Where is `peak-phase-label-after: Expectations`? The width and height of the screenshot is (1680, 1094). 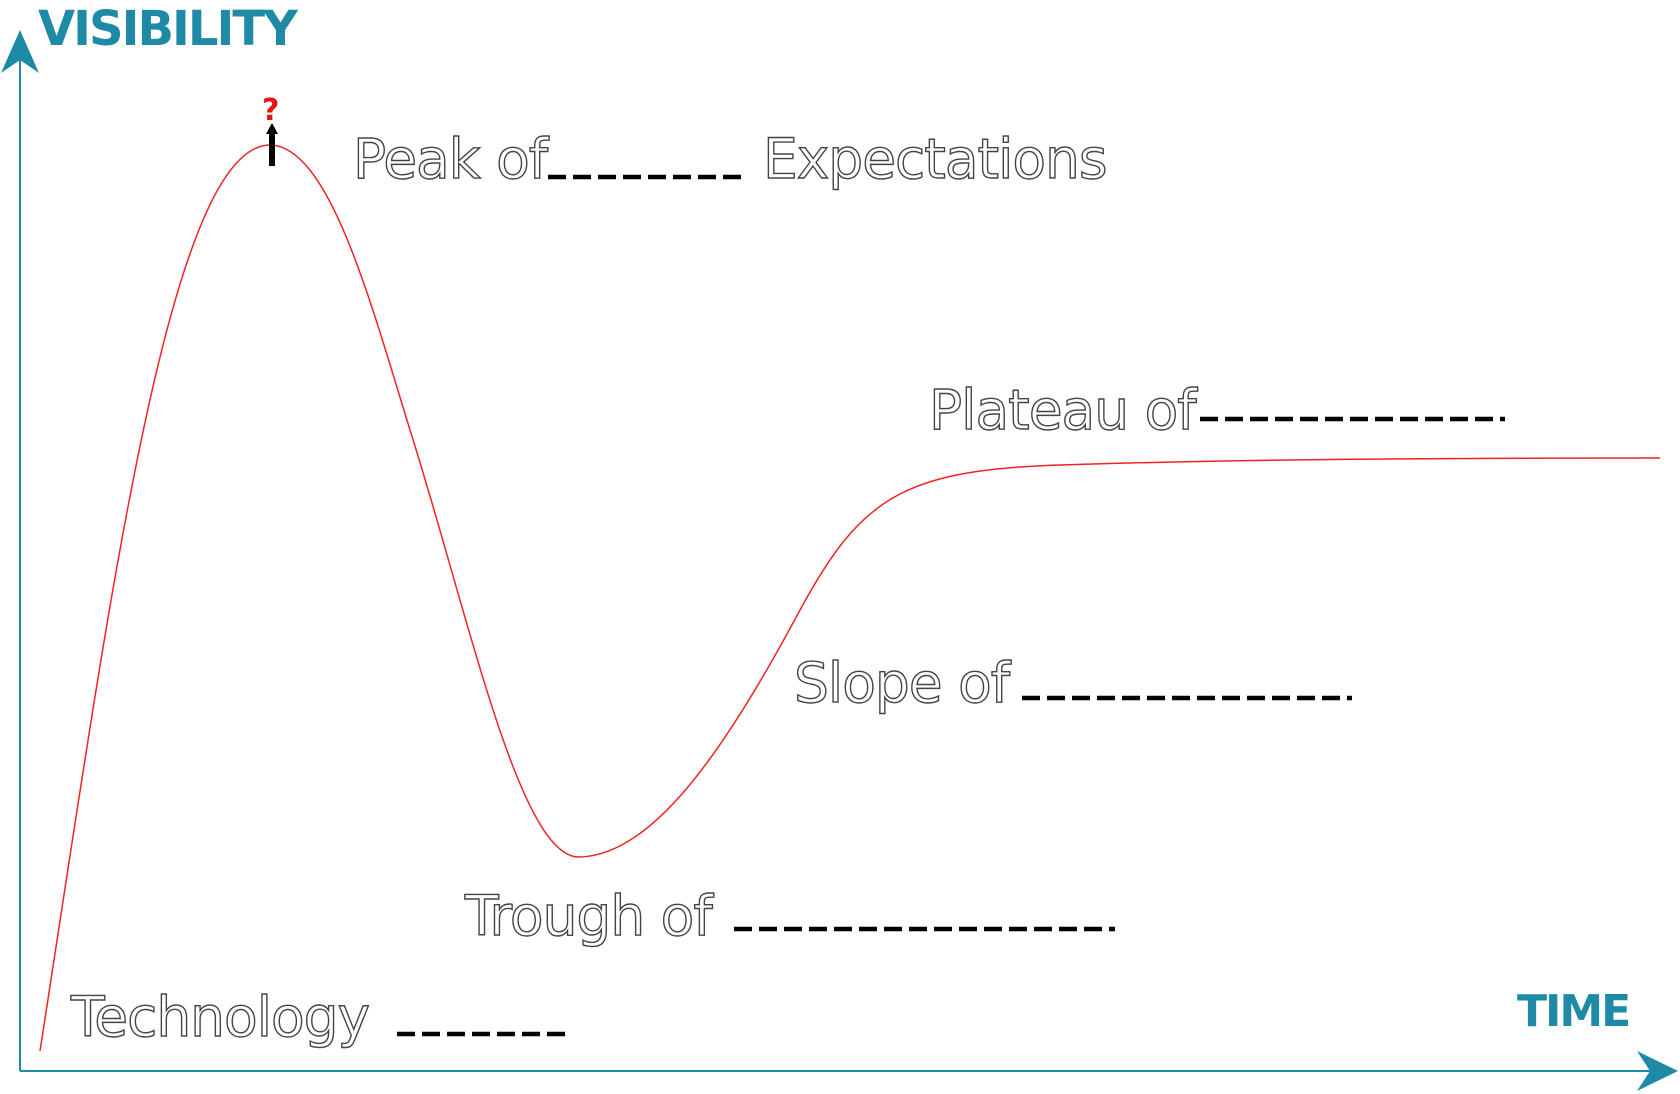 peak-phase-label-after: Expectations is located at coordinates (935, 159).